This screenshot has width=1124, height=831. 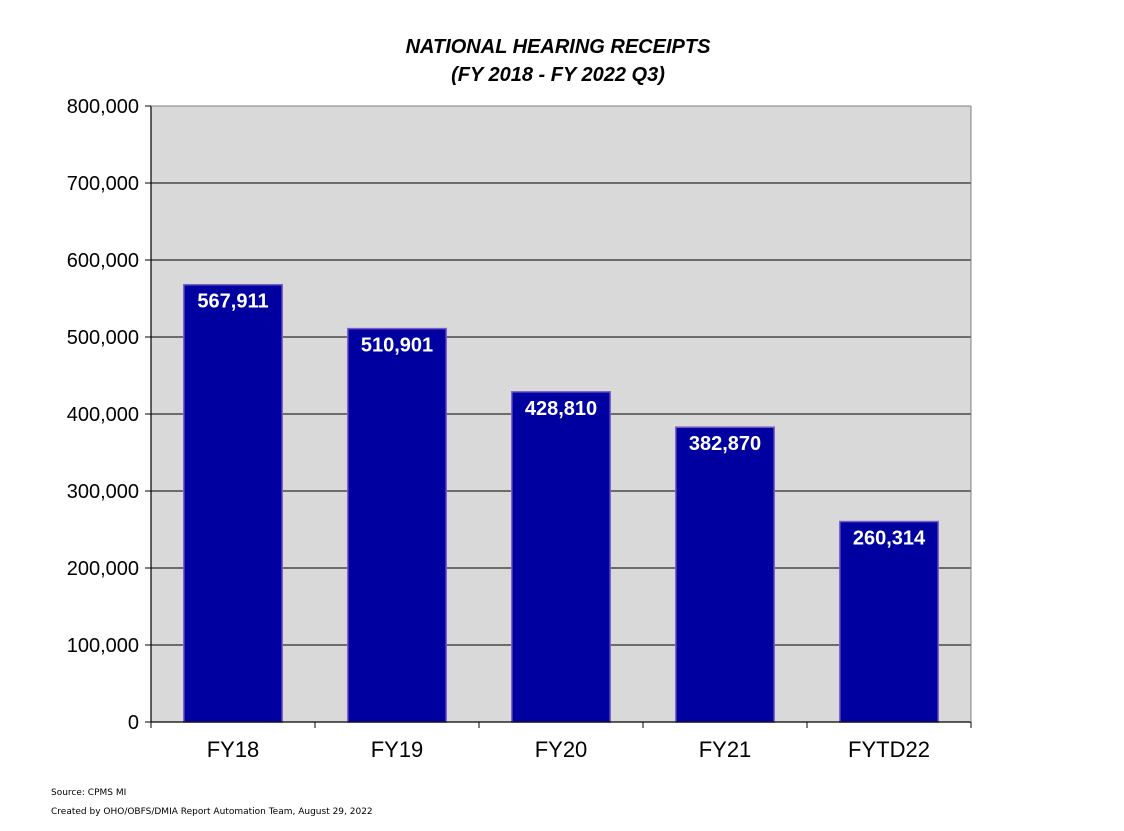 I want to click on bar-fy21, so click(x=725, y=574).